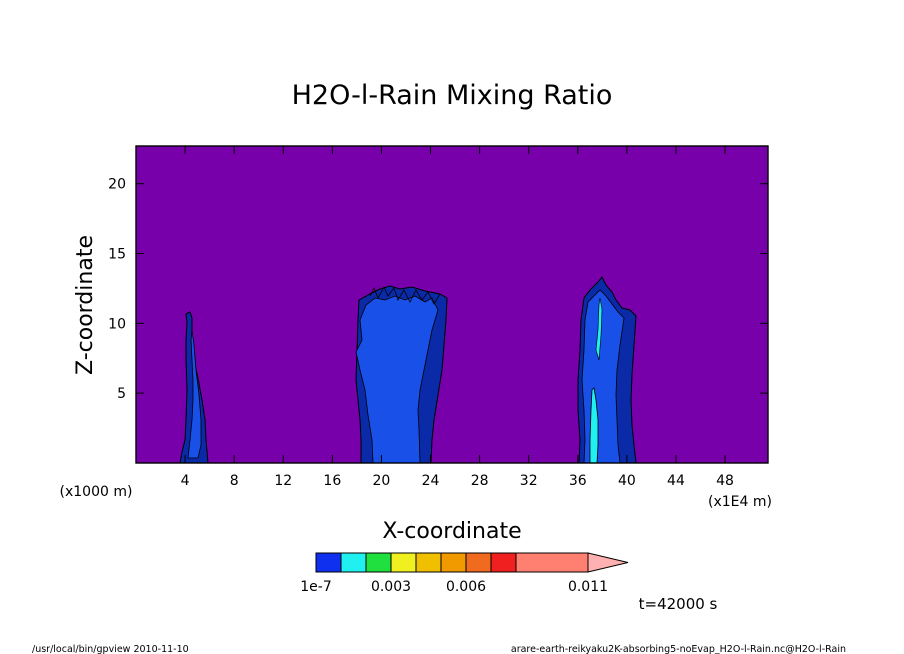 The width and height of the screenshot is (904, 654). I want to click on x-tick-label: 12, so click(283, 481).